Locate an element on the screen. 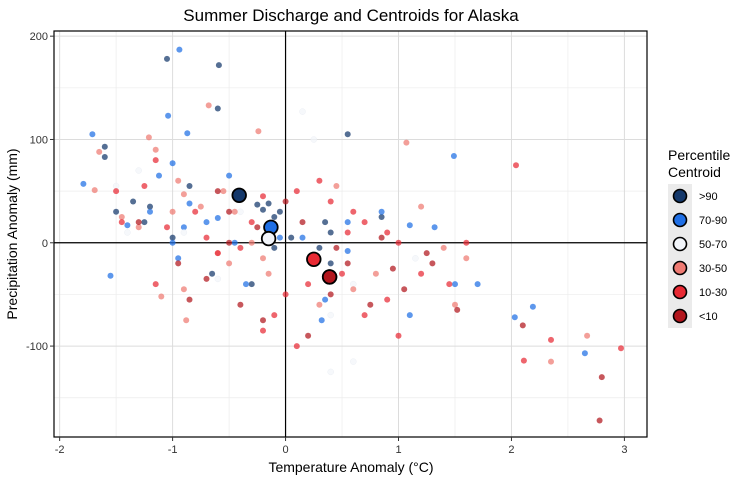 The width and height of the screenshot is (750, 490). legend-label: 10-30 is located at coordinates (713, 293).